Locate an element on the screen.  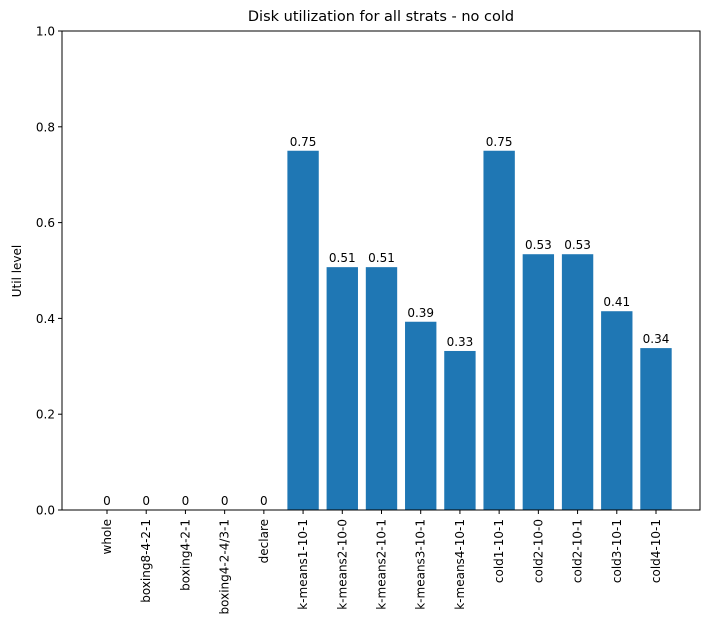
x-tick-label-cold3-10-1: cold3-10-1 is located at coordinates (617, 551).